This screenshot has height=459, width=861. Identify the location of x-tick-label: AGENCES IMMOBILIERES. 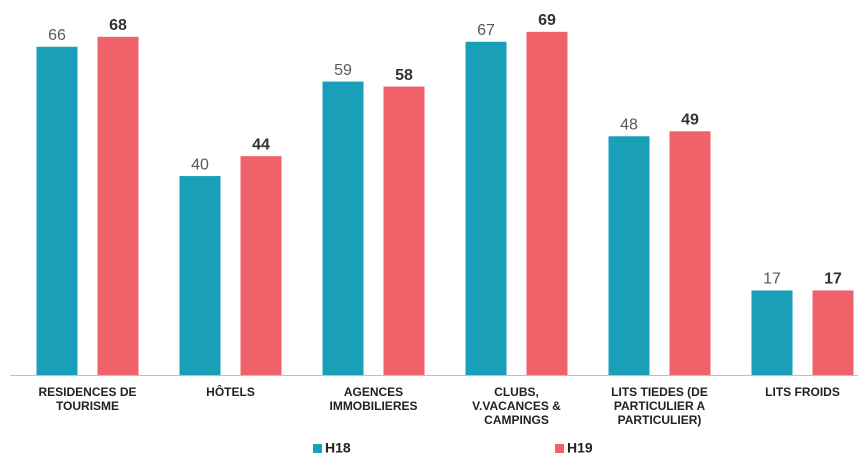
(373, 399).